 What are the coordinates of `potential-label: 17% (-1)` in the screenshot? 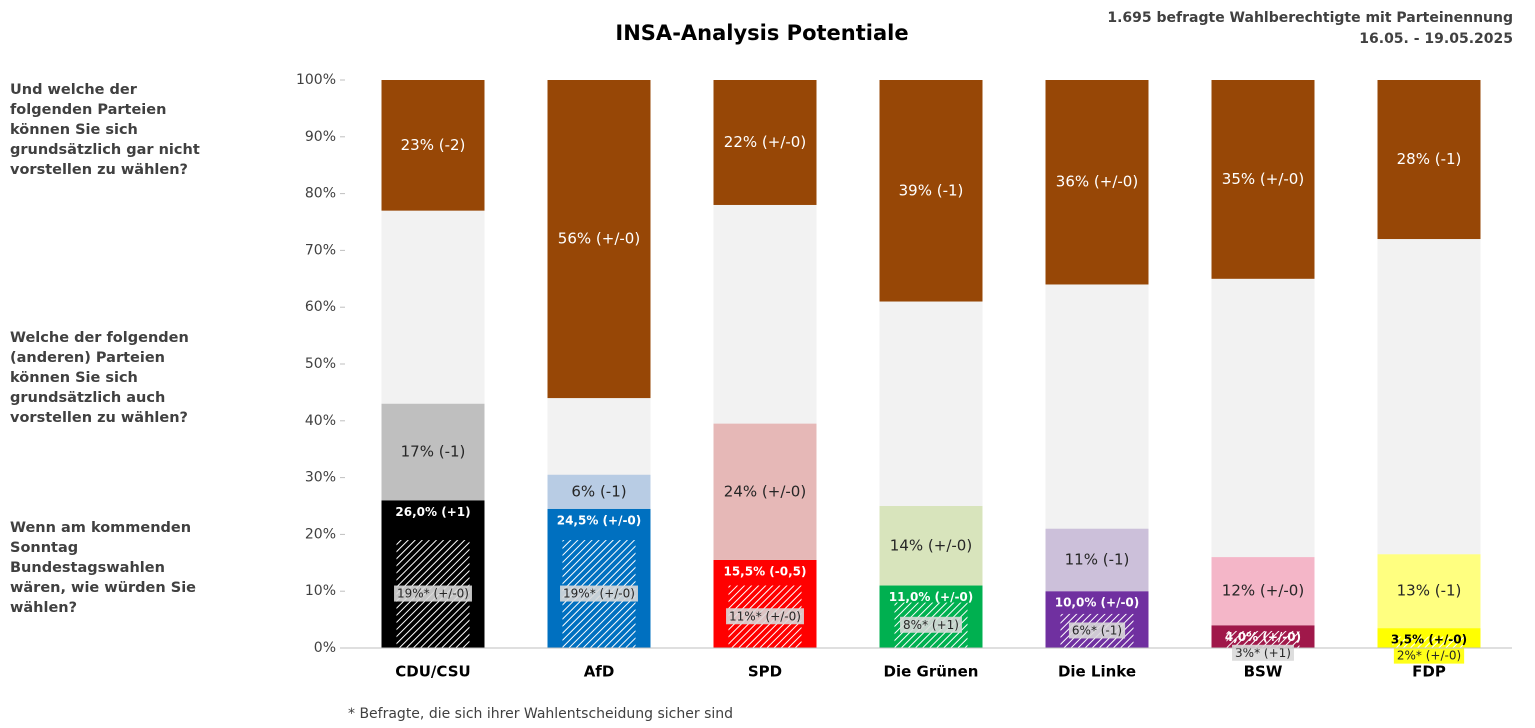 It's located at (433, 452).